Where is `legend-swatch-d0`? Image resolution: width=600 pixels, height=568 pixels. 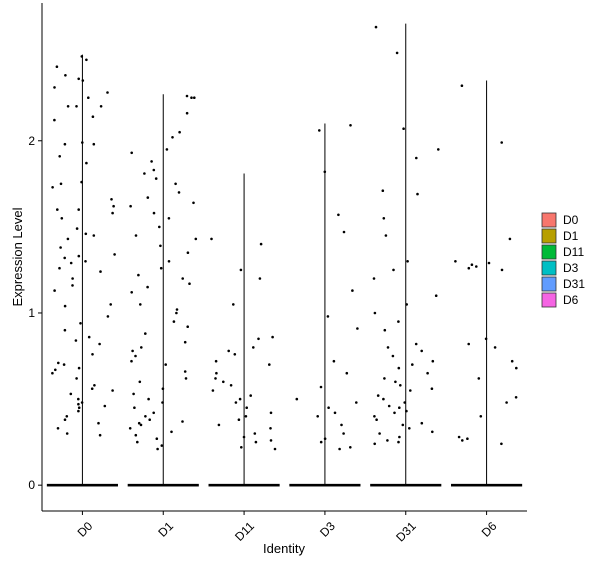 legend-swatch-d0 is located at coordinates (549, 220).